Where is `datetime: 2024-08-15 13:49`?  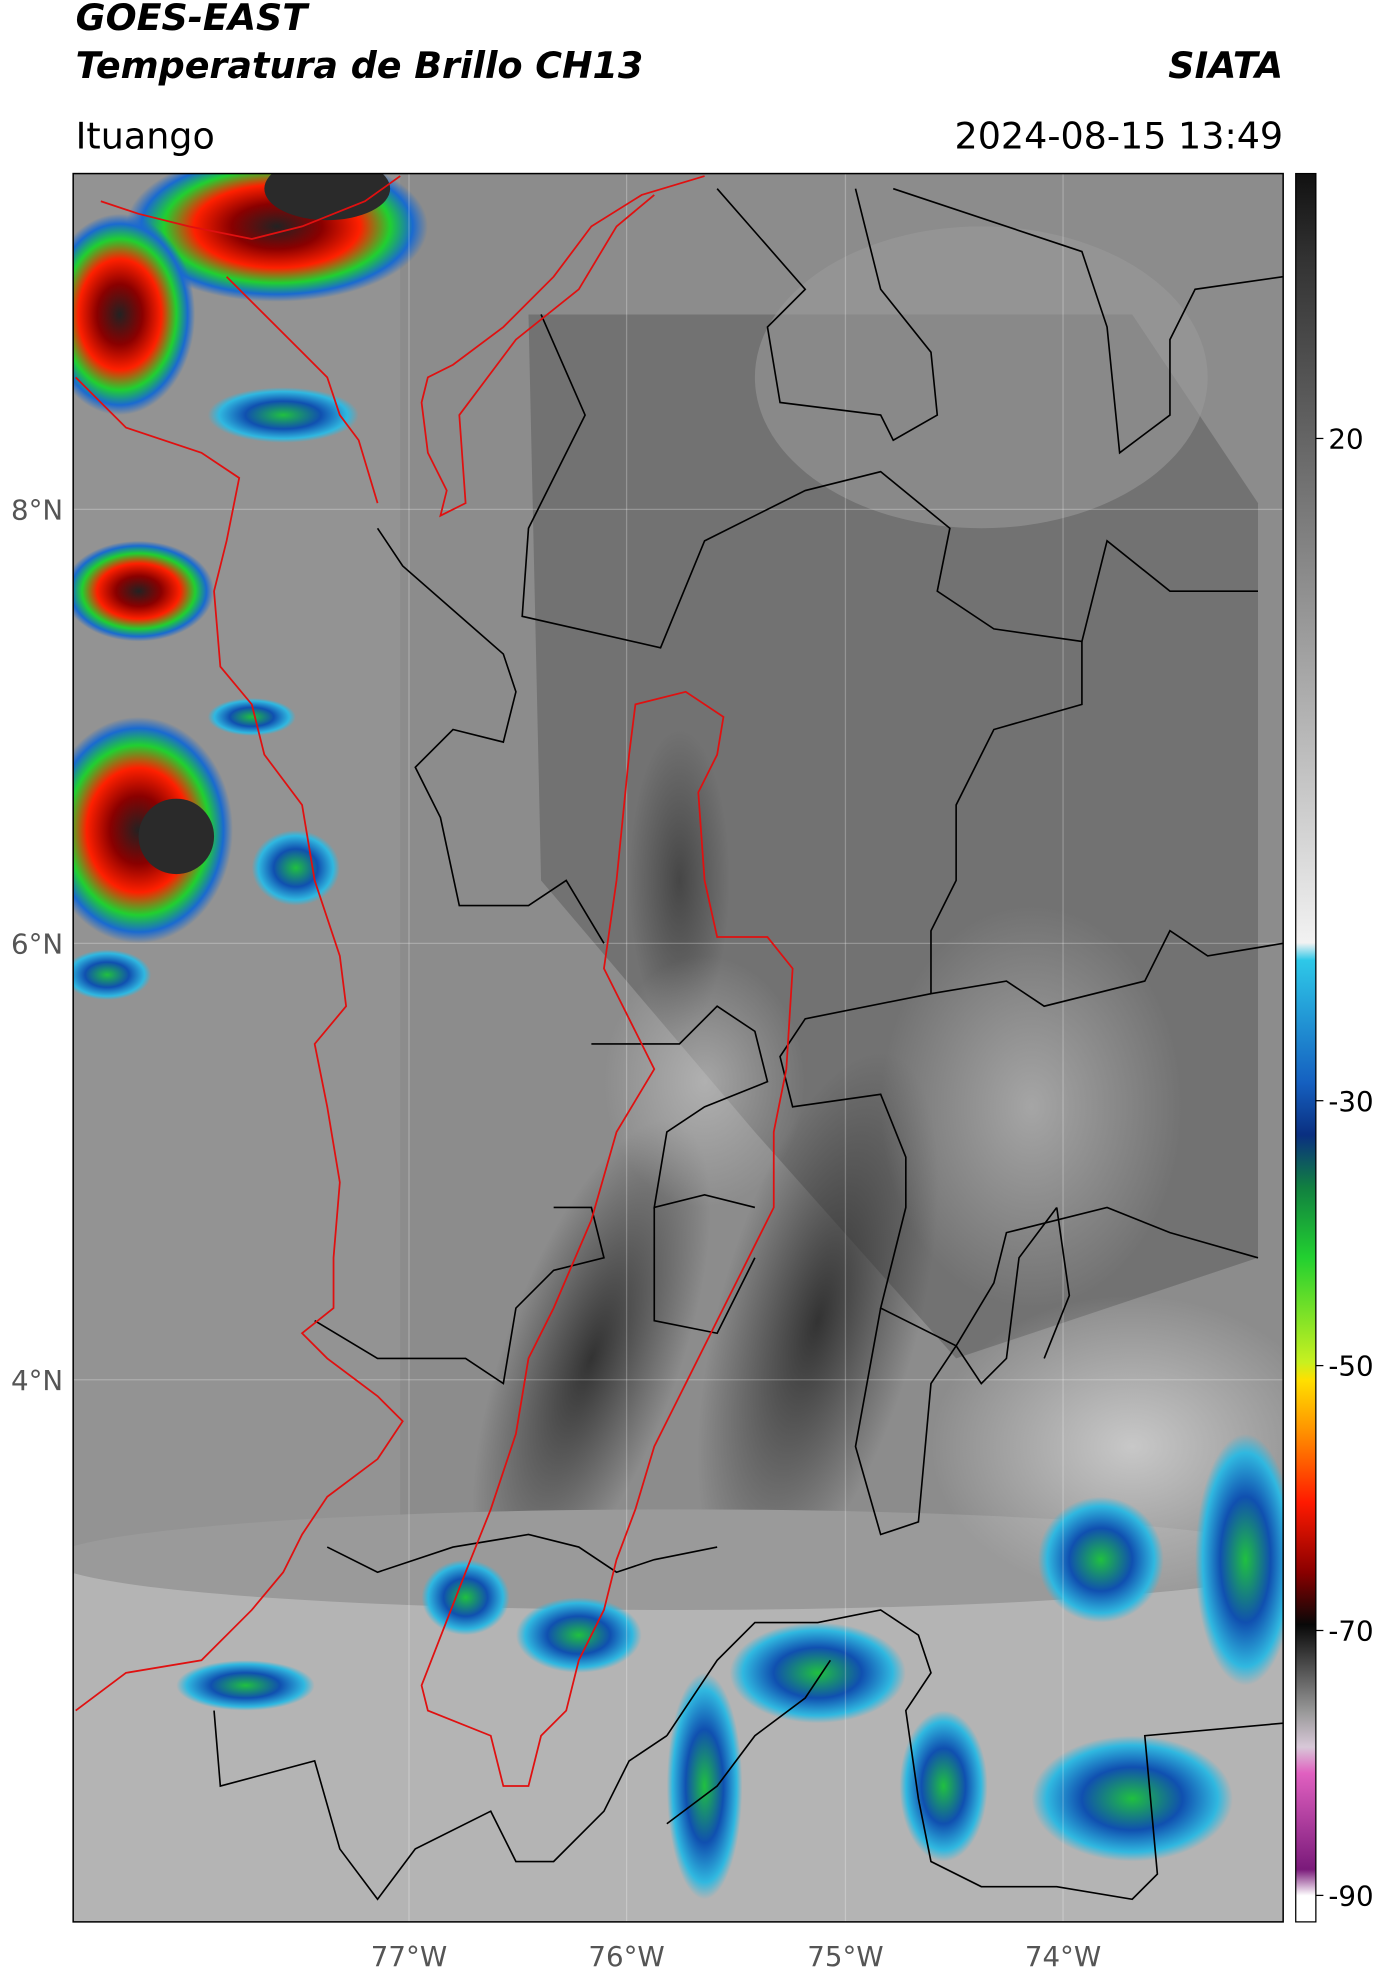 datetime: 2024-08-15 13:49 is located at coordinates (1119, 135).